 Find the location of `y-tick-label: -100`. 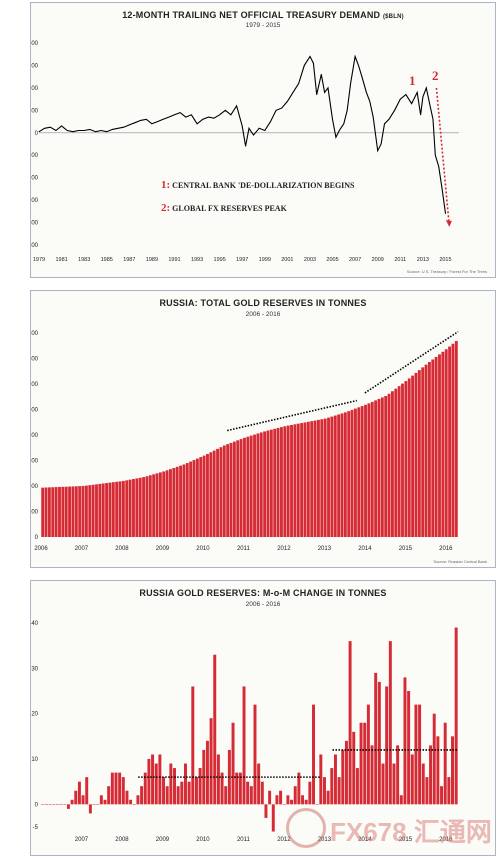

y-tick-label: -100 is located at coordinates (35, 156).